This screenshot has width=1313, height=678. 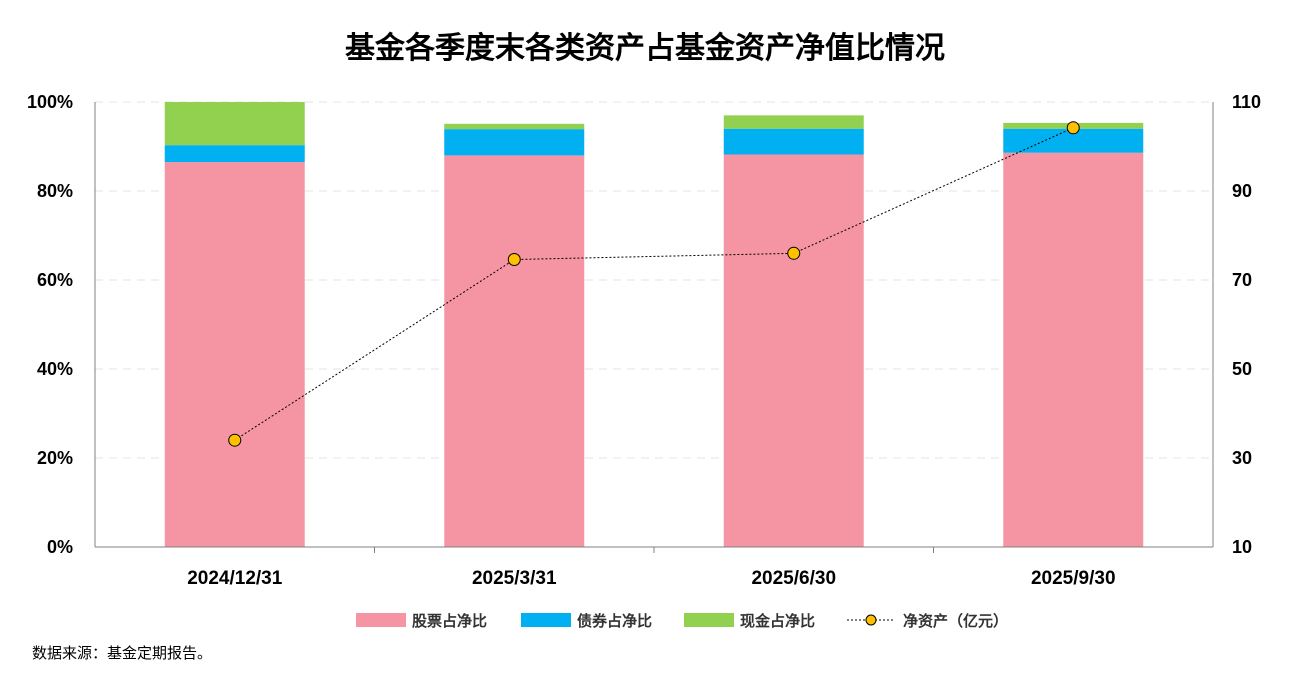 I want to click on right-axis-tick-label: 50, so click(x=1242, y=369).